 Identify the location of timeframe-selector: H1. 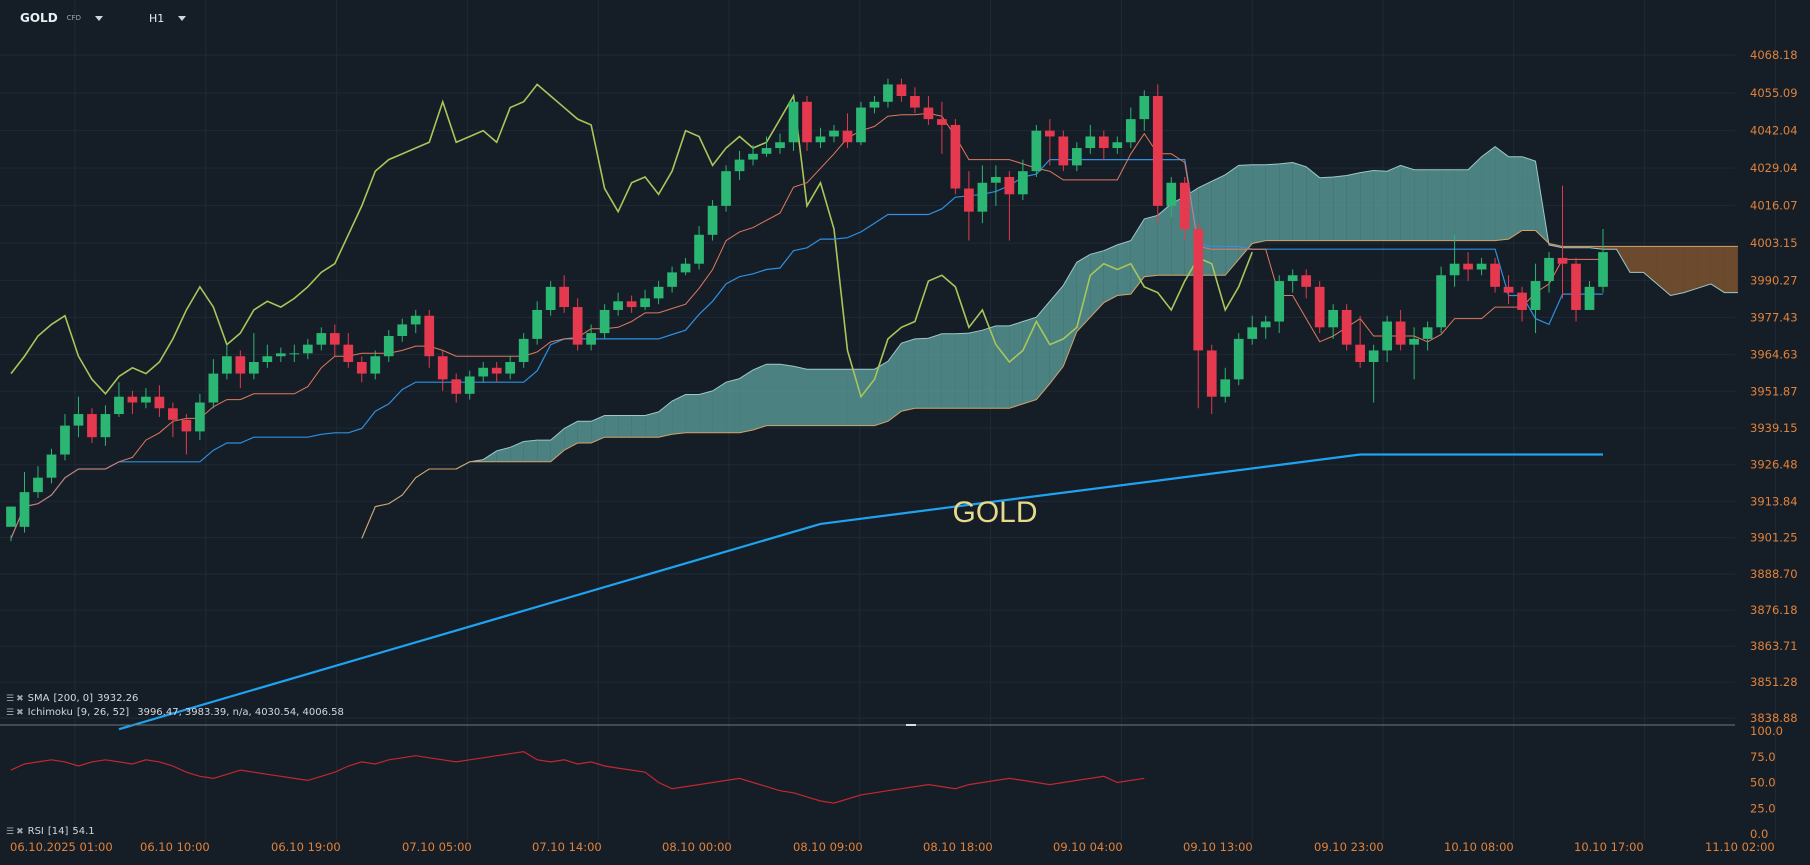
(167, 18).